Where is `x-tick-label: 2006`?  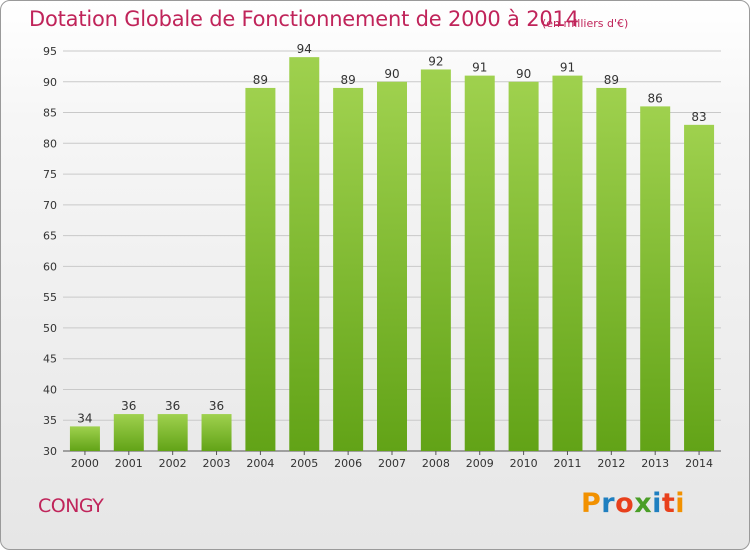 x-tick-label: 2006 is located at coordinates (348, 463).